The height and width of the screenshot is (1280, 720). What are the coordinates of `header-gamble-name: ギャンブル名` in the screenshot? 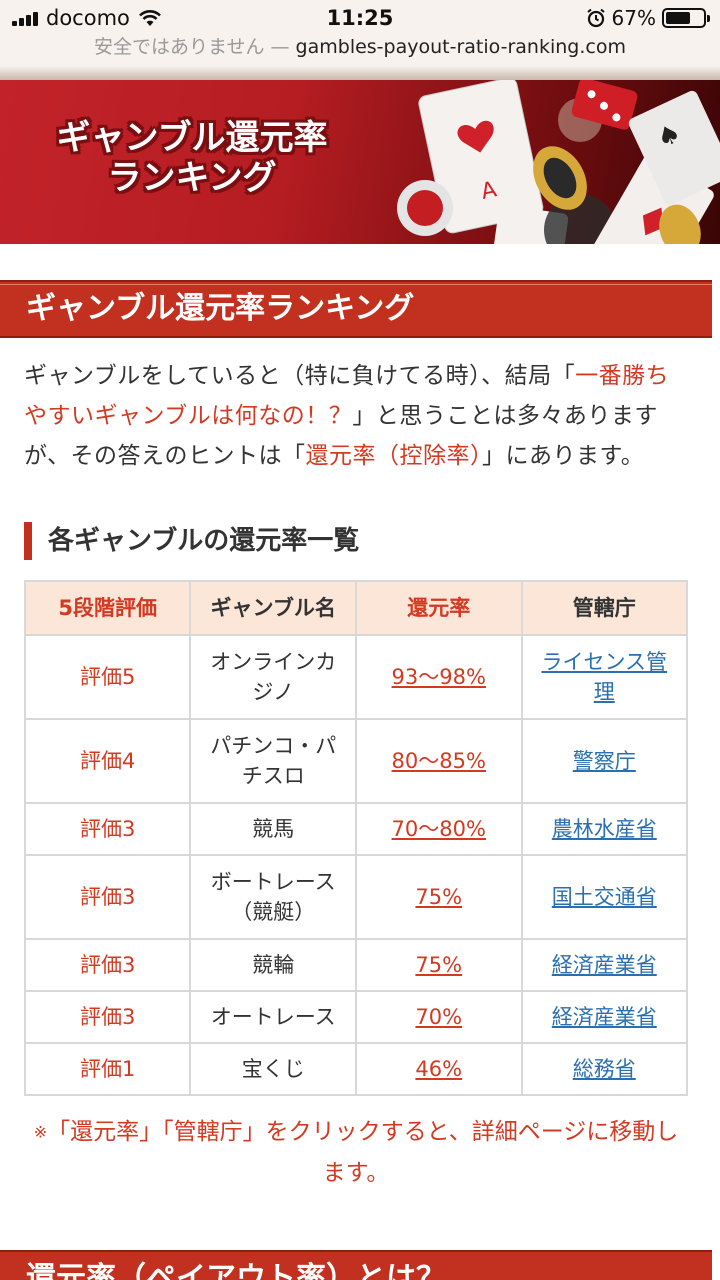 It's located at (273, 608).